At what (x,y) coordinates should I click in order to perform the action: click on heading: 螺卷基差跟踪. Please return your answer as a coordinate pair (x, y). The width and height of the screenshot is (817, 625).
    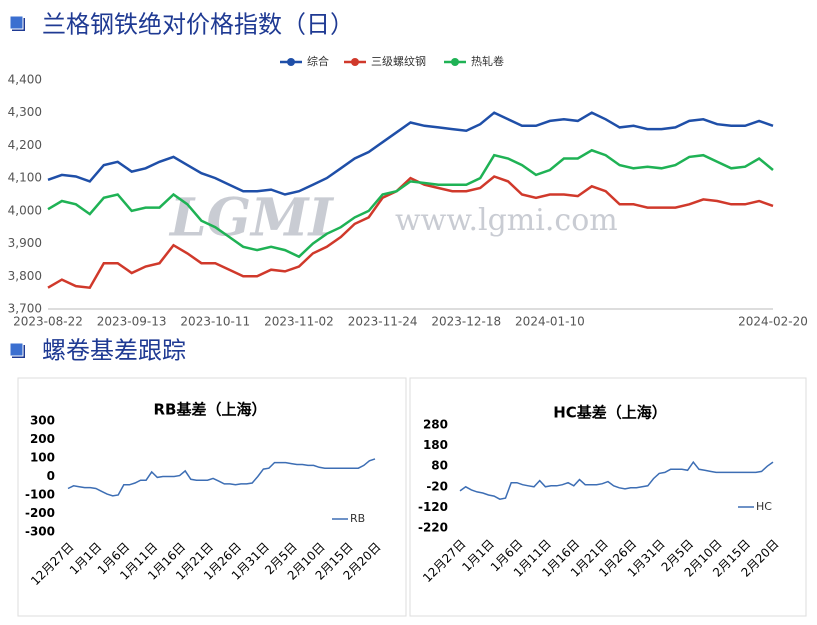
    Looking at the image, I should click on (114, 351).